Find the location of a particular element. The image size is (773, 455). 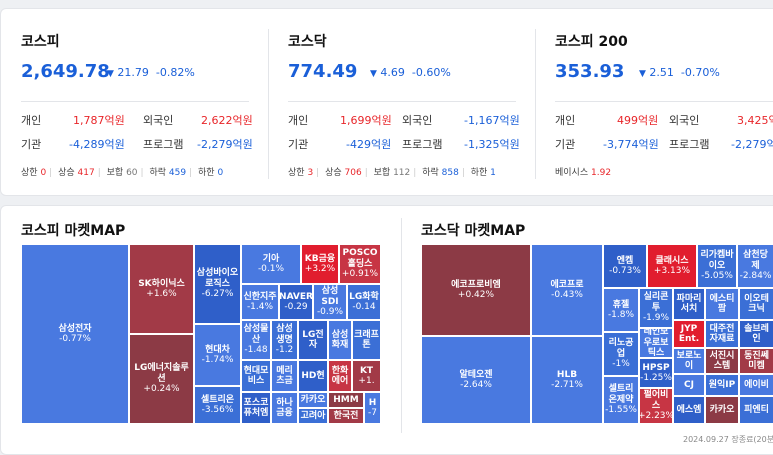

kosdaq-tile: 보로노이 is located at coordinates (689, 361).